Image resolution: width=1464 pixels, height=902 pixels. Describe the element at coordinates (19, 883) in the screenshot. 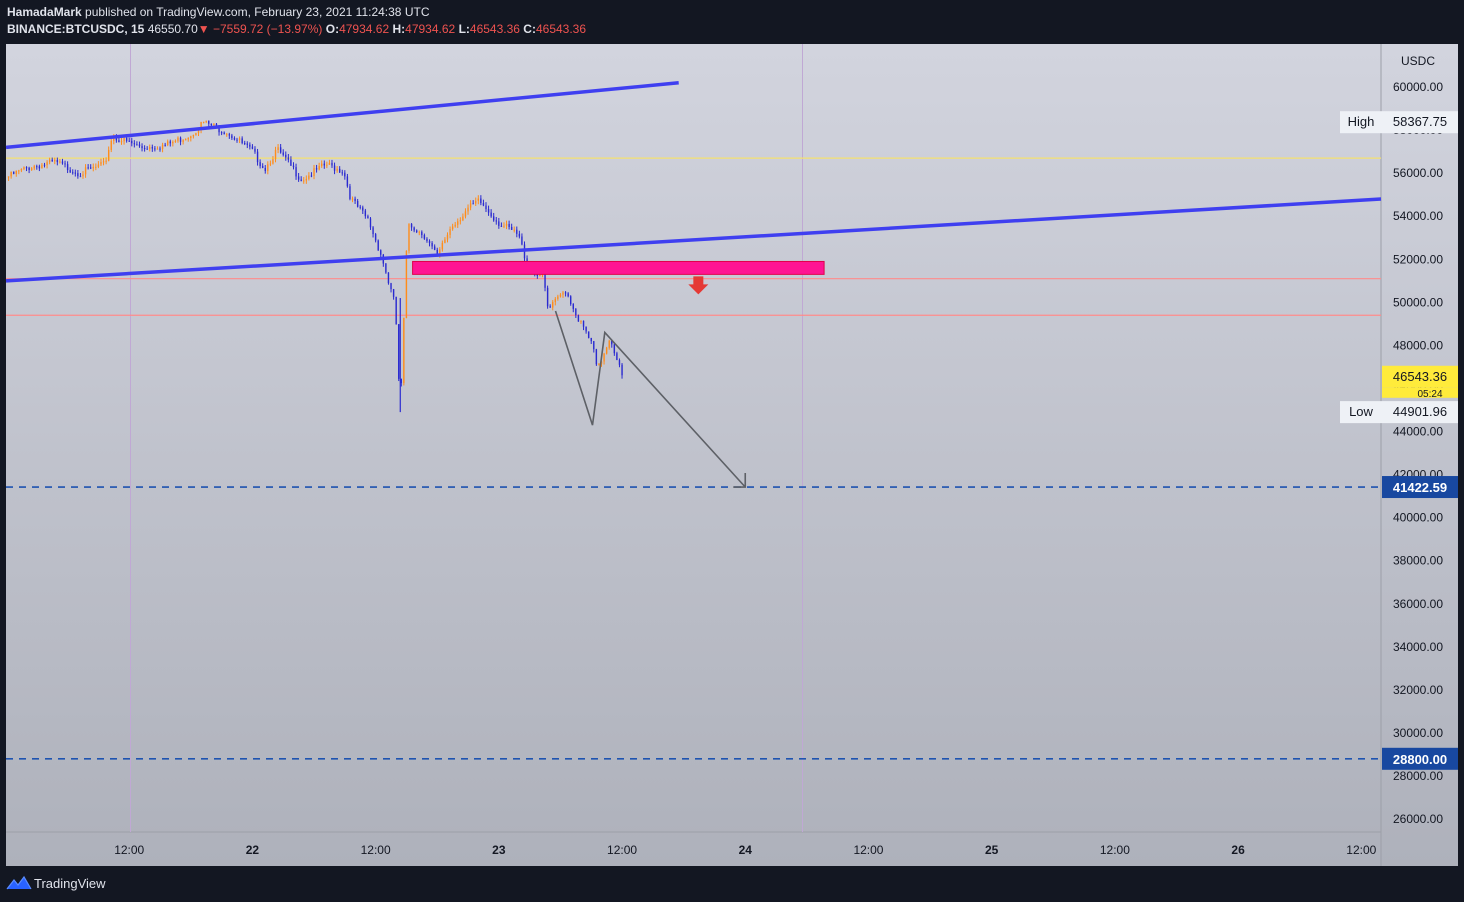

I see `tradingview-logo-icon` at that location.